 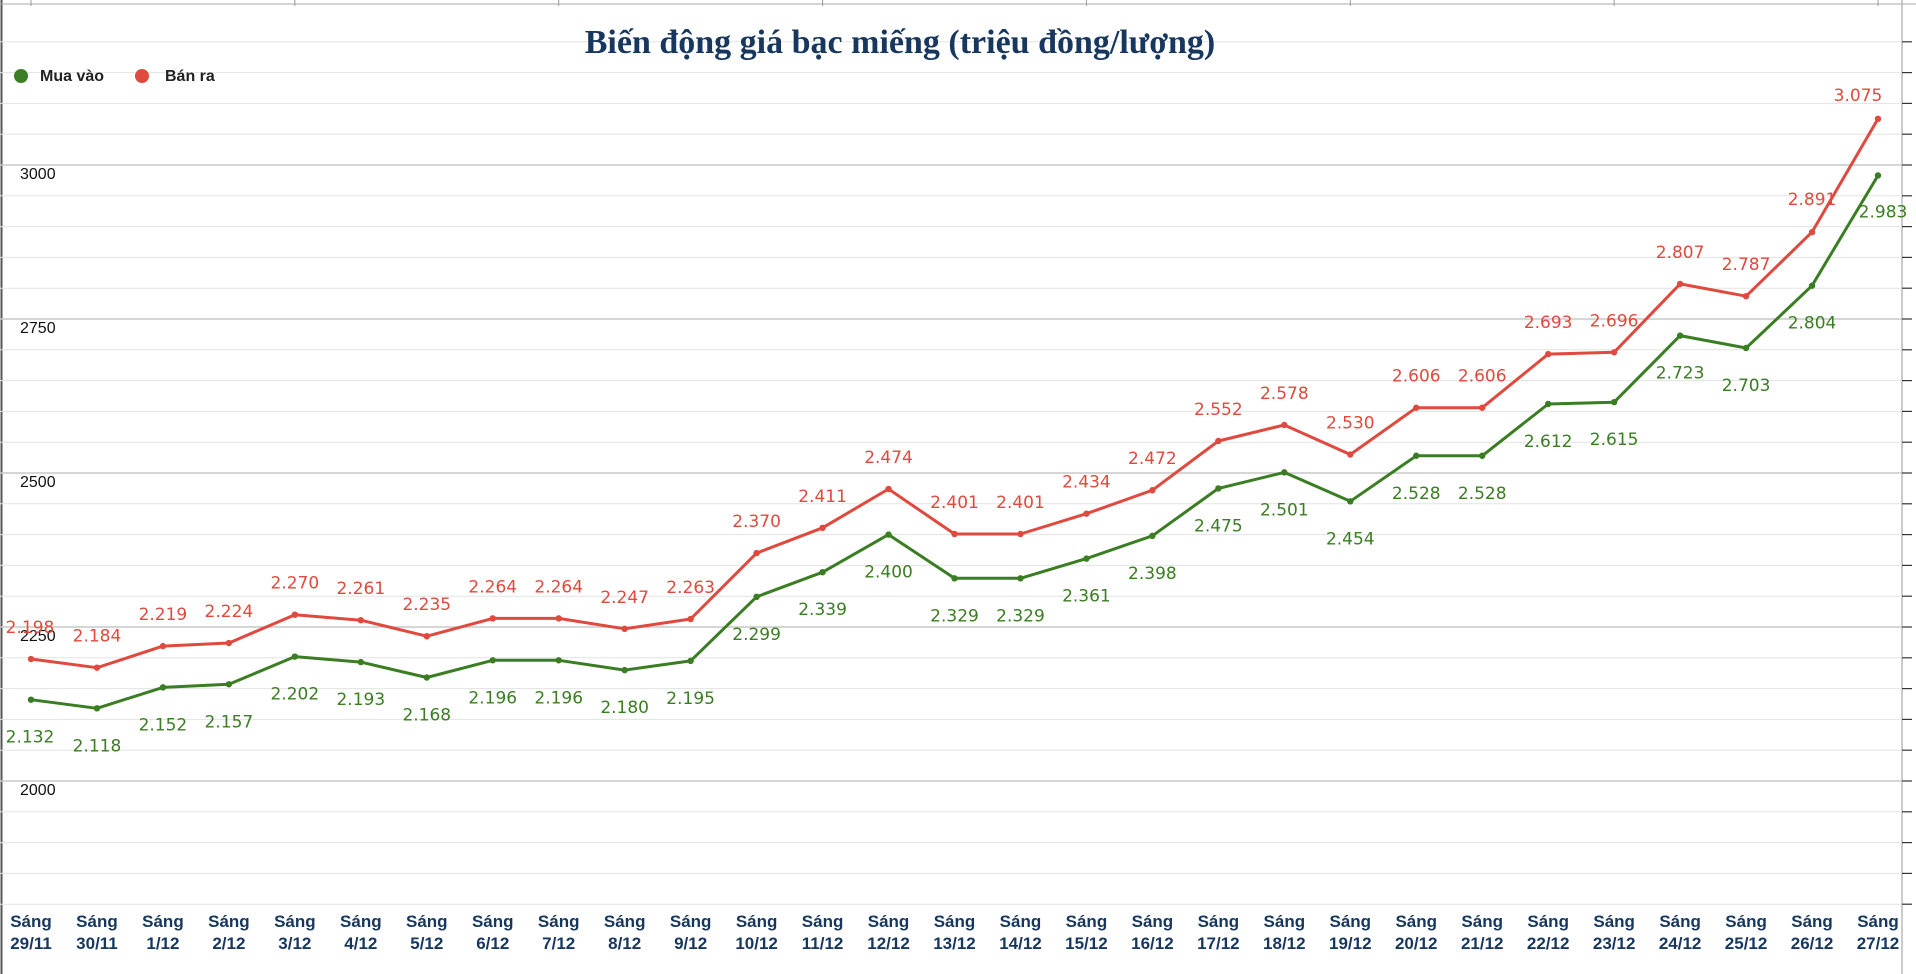 What do you see at coordinates (1416, 932) in the screenshot?
I see `x-tick-label: Sáng 20/12` at bounding box center [1416, 932].